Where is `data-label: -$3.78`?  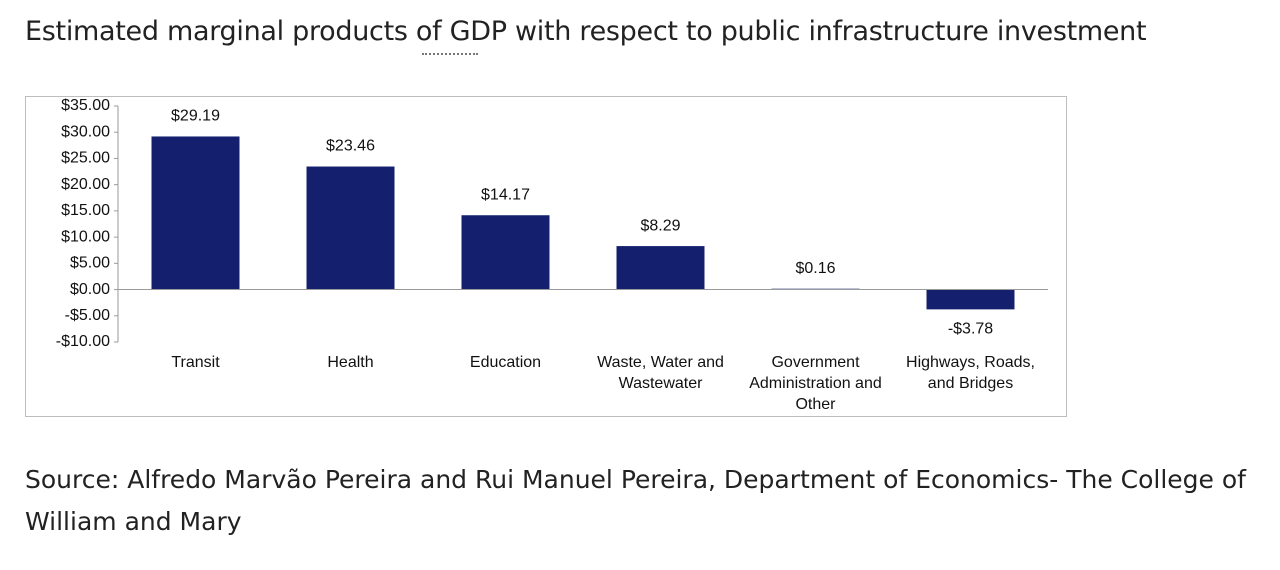
data-label: -$3.78 is located at coordinates (970, 329).